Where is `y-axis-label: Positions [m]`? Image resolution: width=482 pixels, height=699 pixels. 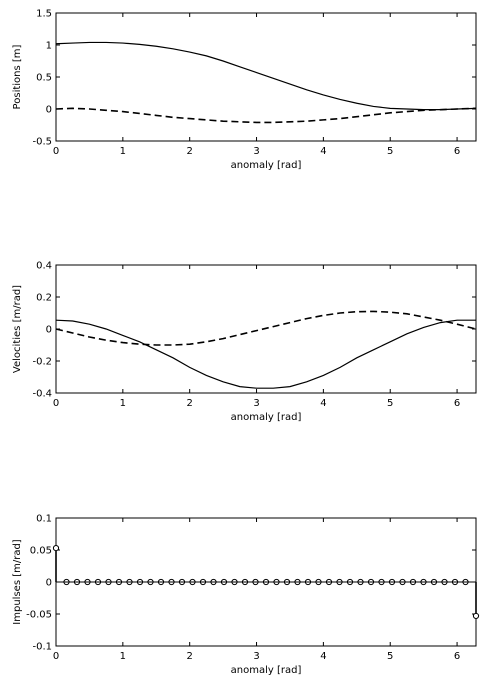 y-axis-label: Positions [m] is located at coordinates (17, 76).